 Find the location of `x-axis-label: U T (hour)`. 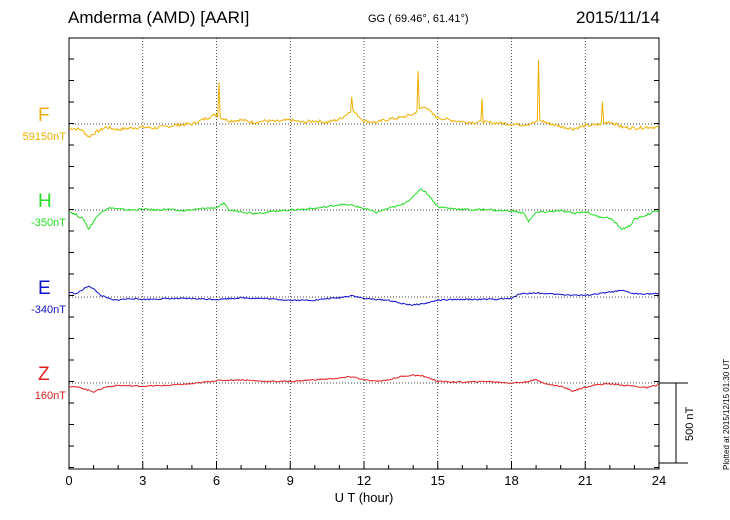

x-axis-label: U T (hour) is located at coordinates (364, 497).